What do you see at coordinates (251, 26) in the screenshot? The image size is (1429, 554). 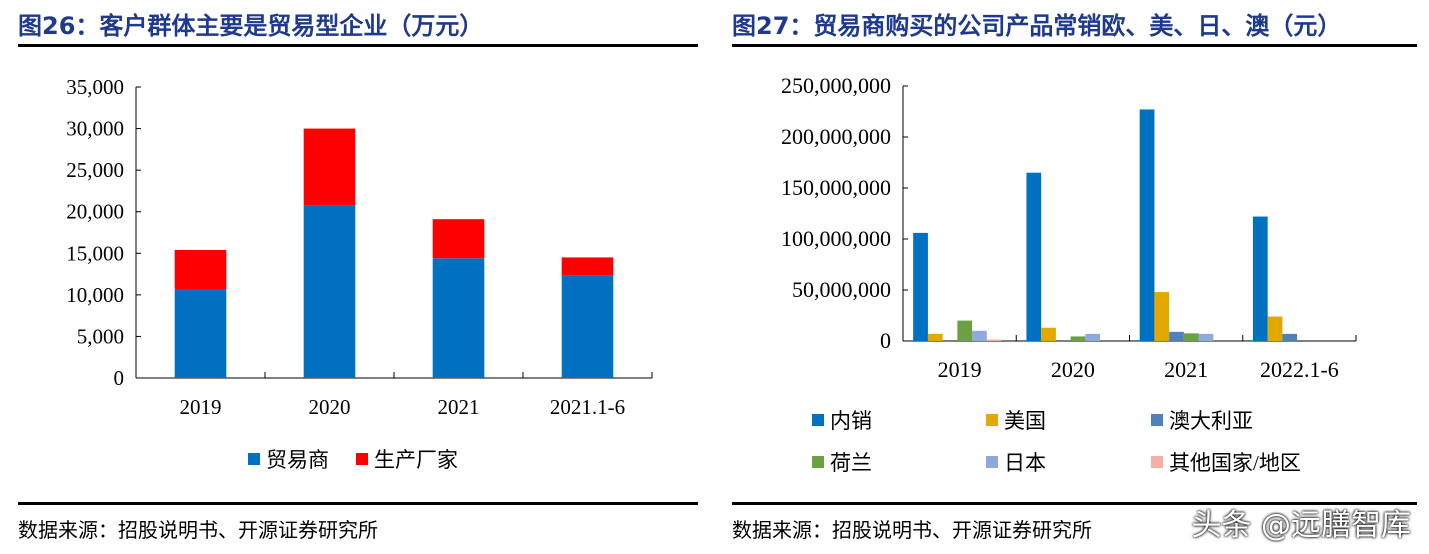 I see `chart-title: 图26：客户群体主要是贸易型企业（万元）` at bounding box center [251, 26].